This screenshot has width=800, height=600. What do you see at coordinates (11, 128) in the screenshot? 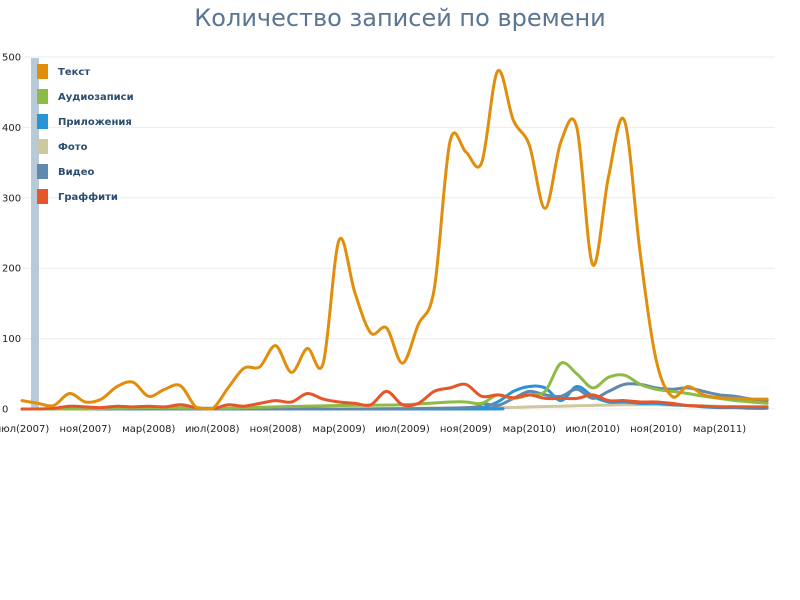
I see `y-tick-label: 400` at bounding box center [11, 128].